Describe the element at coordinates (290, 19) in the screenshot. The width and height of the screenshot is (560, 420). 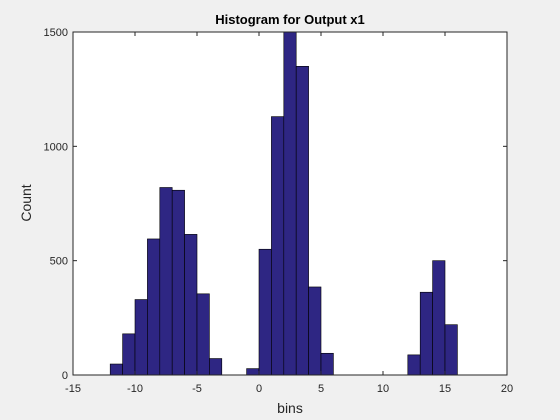
I see `chart-title: Histogram for Output x1` at that location.